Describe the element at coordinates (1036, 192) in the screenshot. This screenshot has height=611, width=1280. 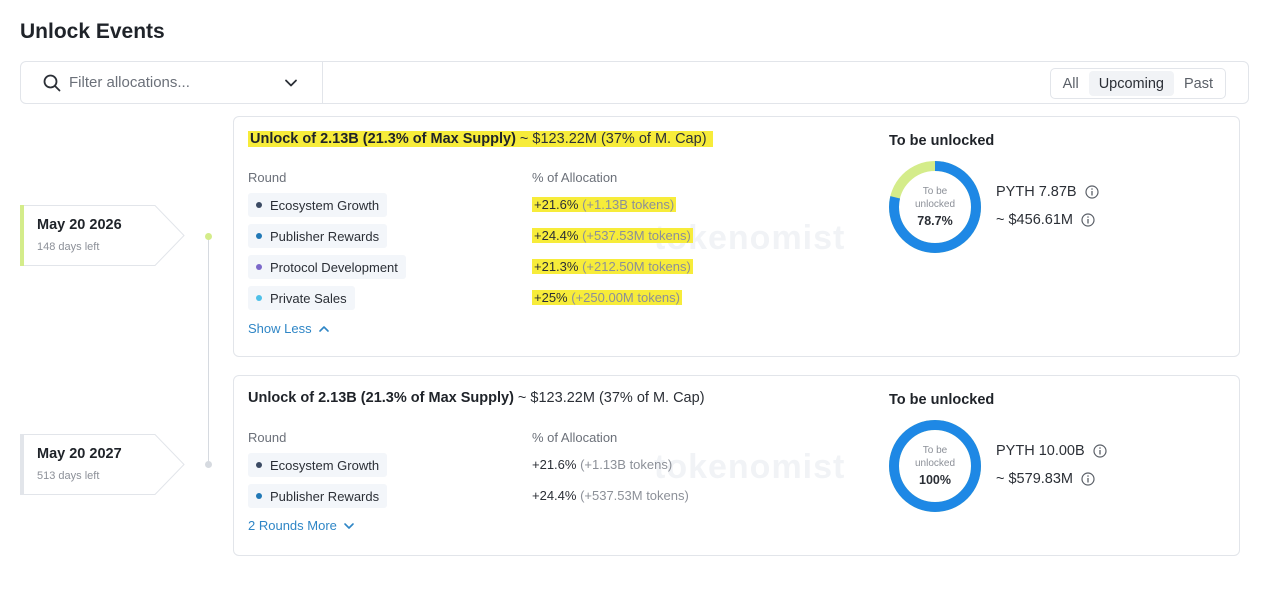
I see `token-stat-value: PYTH 7.87B` at that location.